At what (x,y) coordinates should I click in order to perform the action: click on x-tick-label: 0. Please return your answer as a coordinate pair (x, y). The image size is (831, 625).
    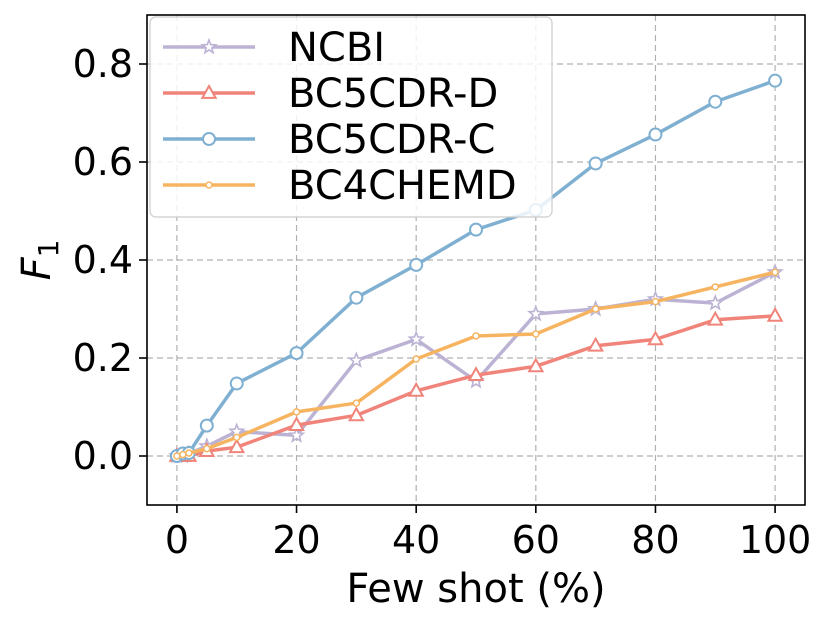
    Looking at the image, I should click on (177, 540).